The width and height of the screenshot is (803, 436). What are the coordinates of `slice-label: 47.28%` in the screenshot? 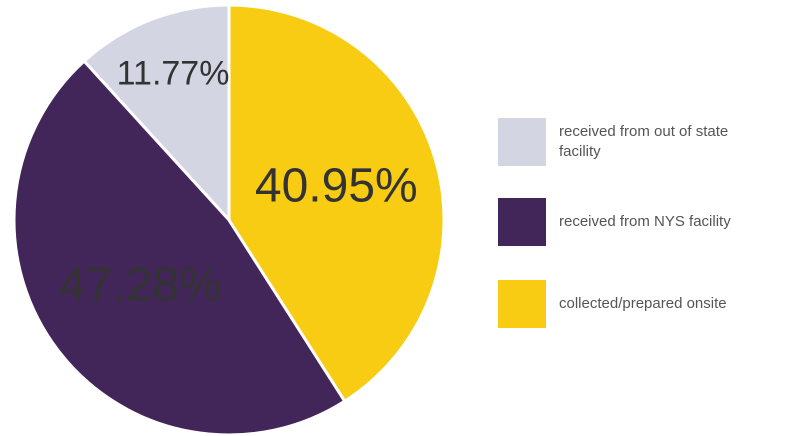 It's located at (140, 285).